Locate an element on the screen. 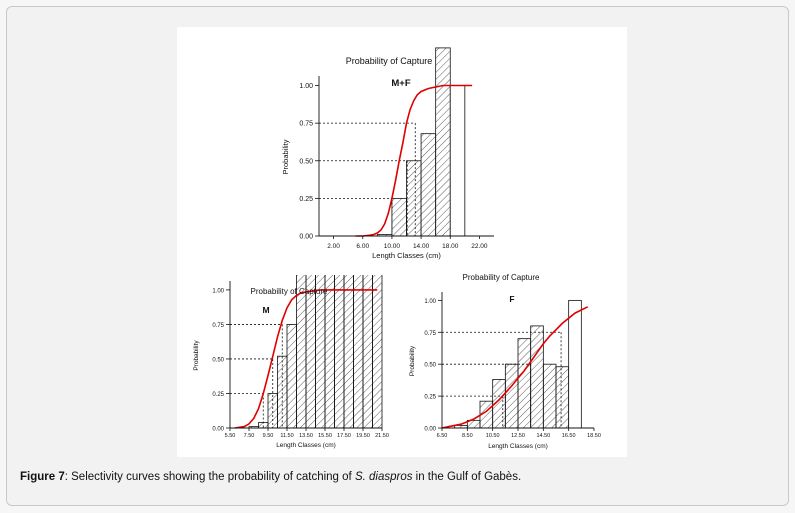  x-tick-label: 17.50 is located at coordinates (344, 436).